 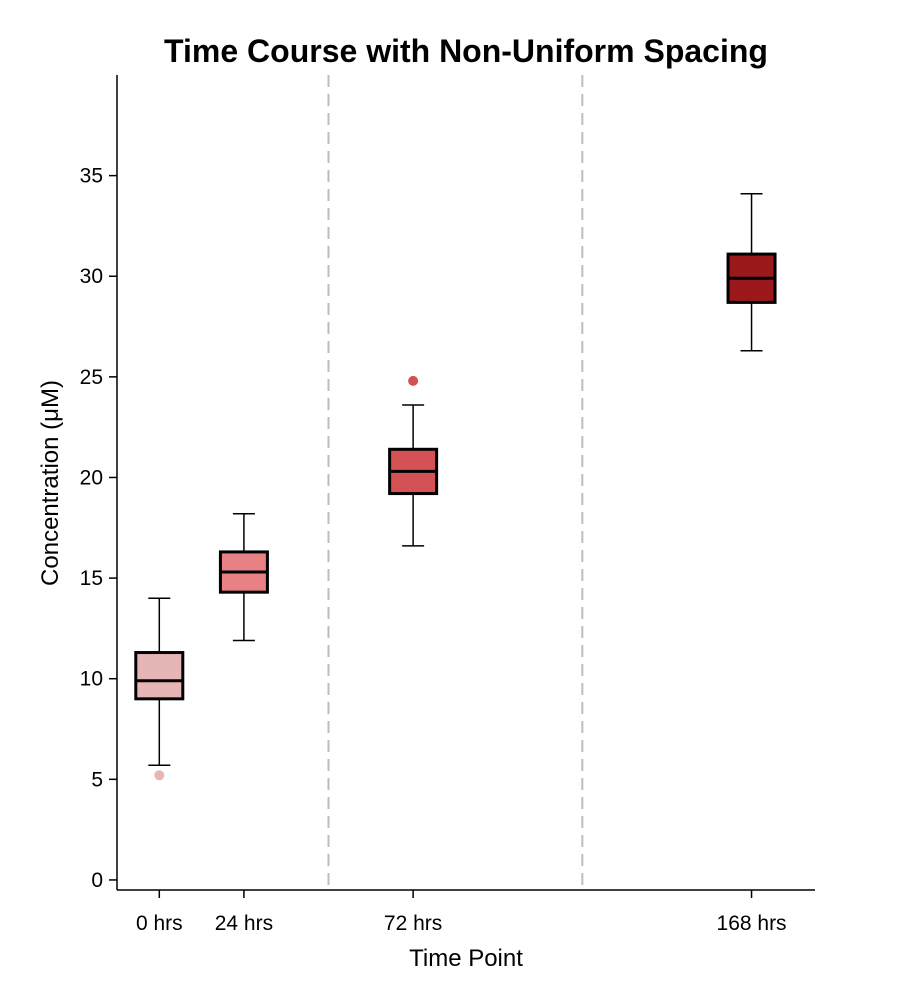 What do you see at coordinates (91, 477) in the screenshot?
I see `y-tick-label-20: 20` at bounding box center [91, 477].